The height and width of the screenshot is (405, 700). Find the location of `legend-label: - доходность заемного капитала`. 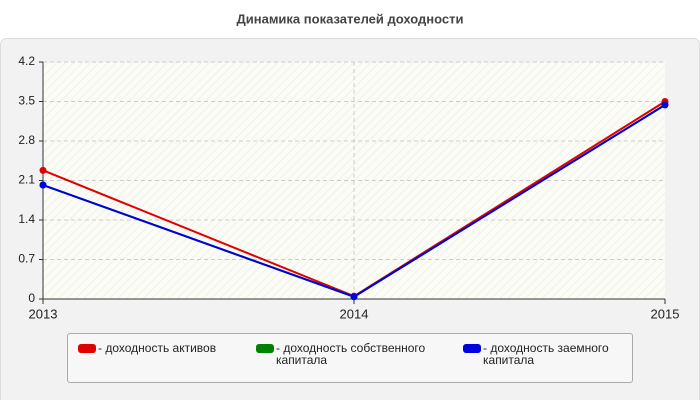

legend-label: - доходность заемного капитала is located at coordinates (546, 354).